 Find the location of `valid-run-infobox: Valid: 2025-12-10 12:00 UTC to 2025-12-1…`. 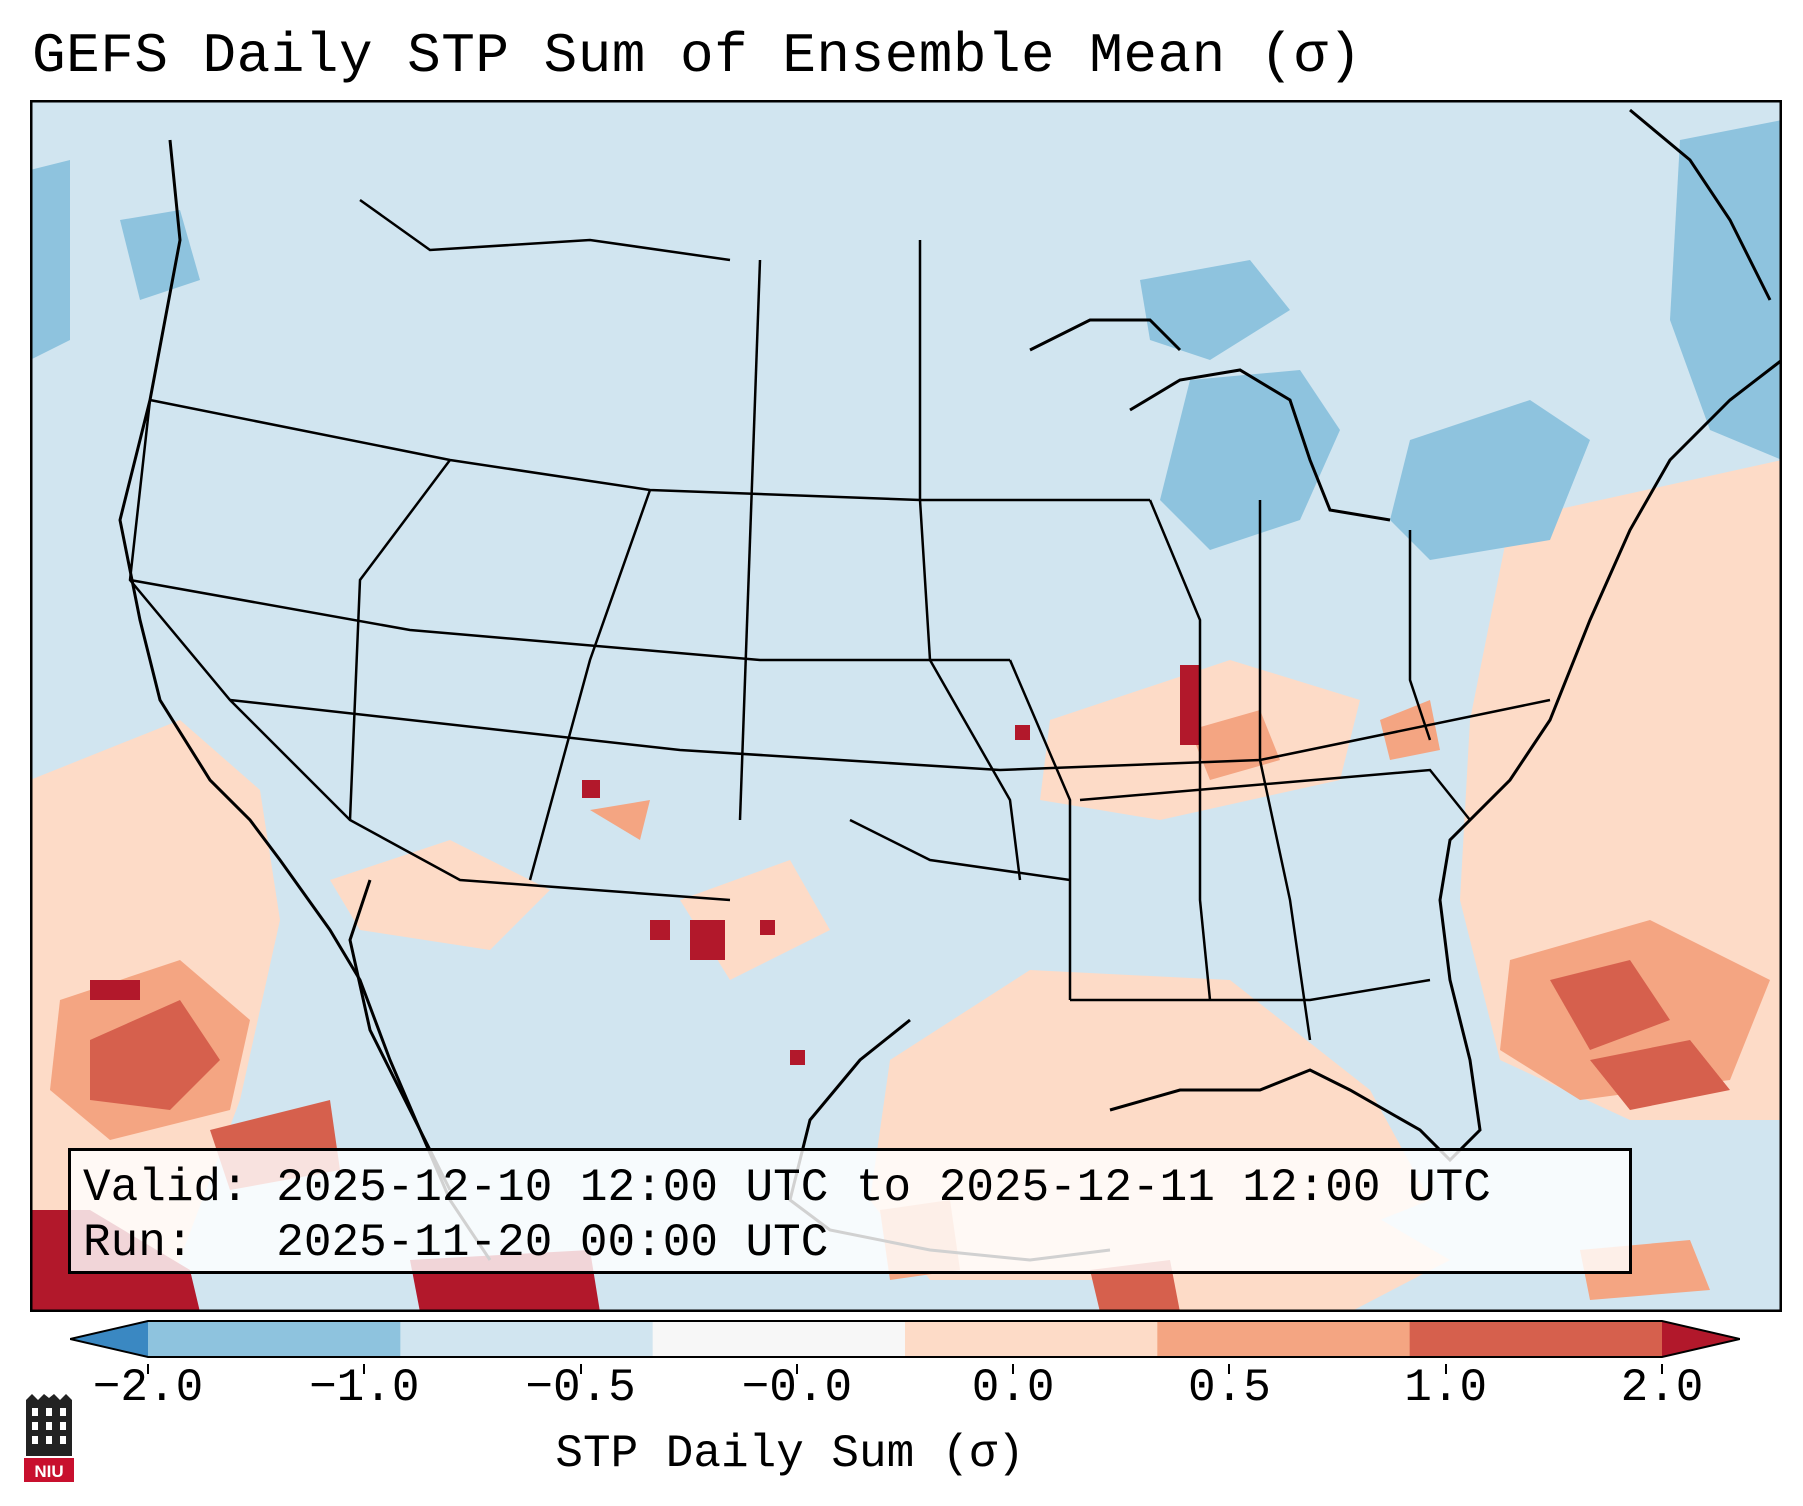

valid-run-infobox: Valid: 2025-12-10 12:00 UTC to 2025-12-1… is located at coordinates (850, 1211).